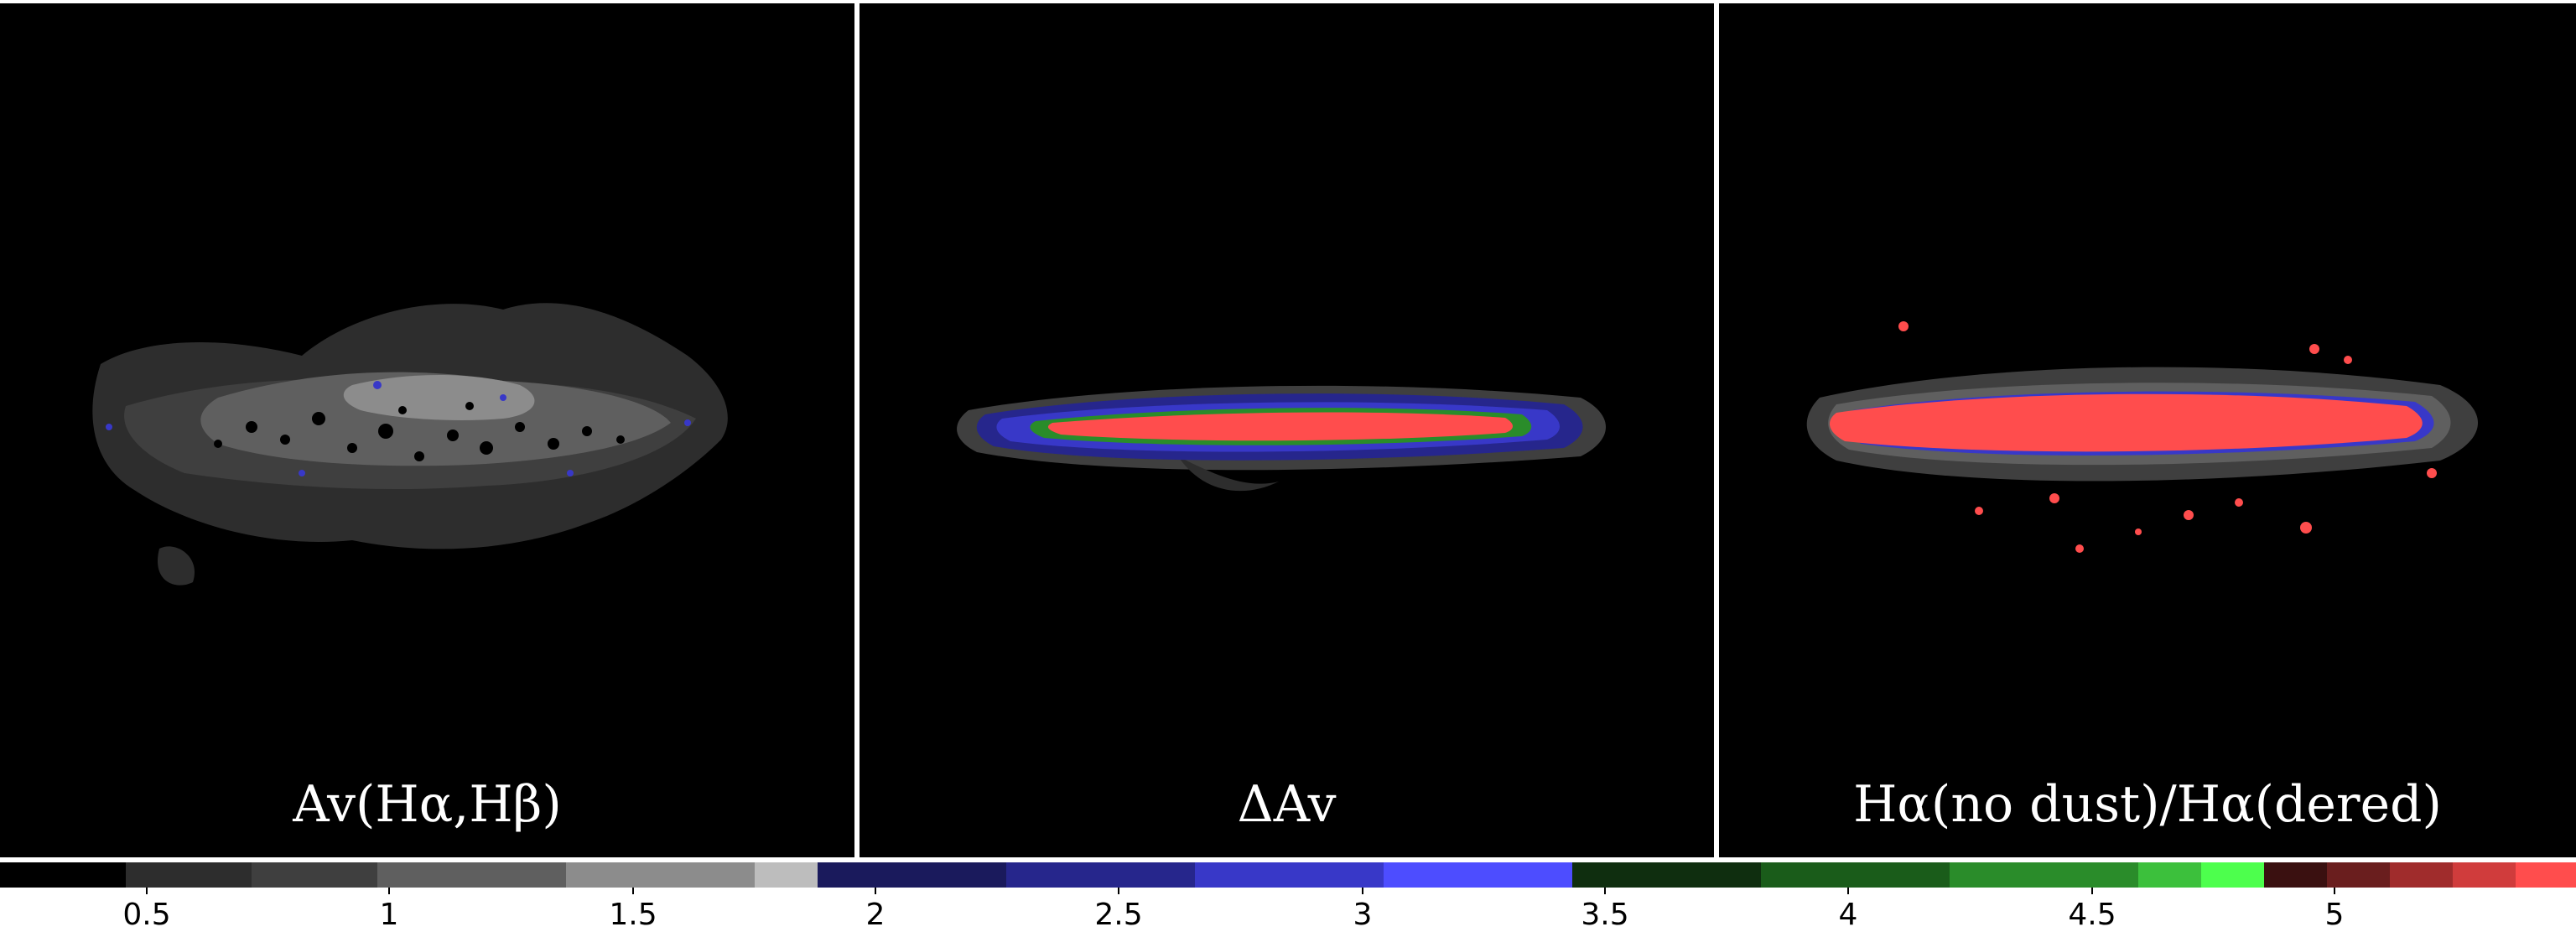 This screenshot has height=932, width=2576. I want to click on tick-label: 2, so click(875, 915).